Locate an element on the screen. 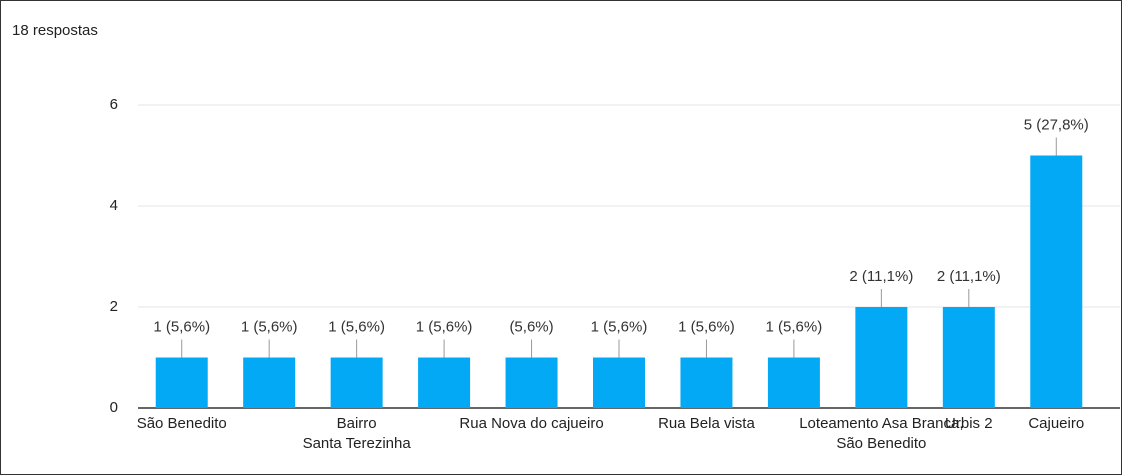 The image size is (1122, 475). x-tick-label: Rua Nova do cajueiro is located at coordinates (531, 423).